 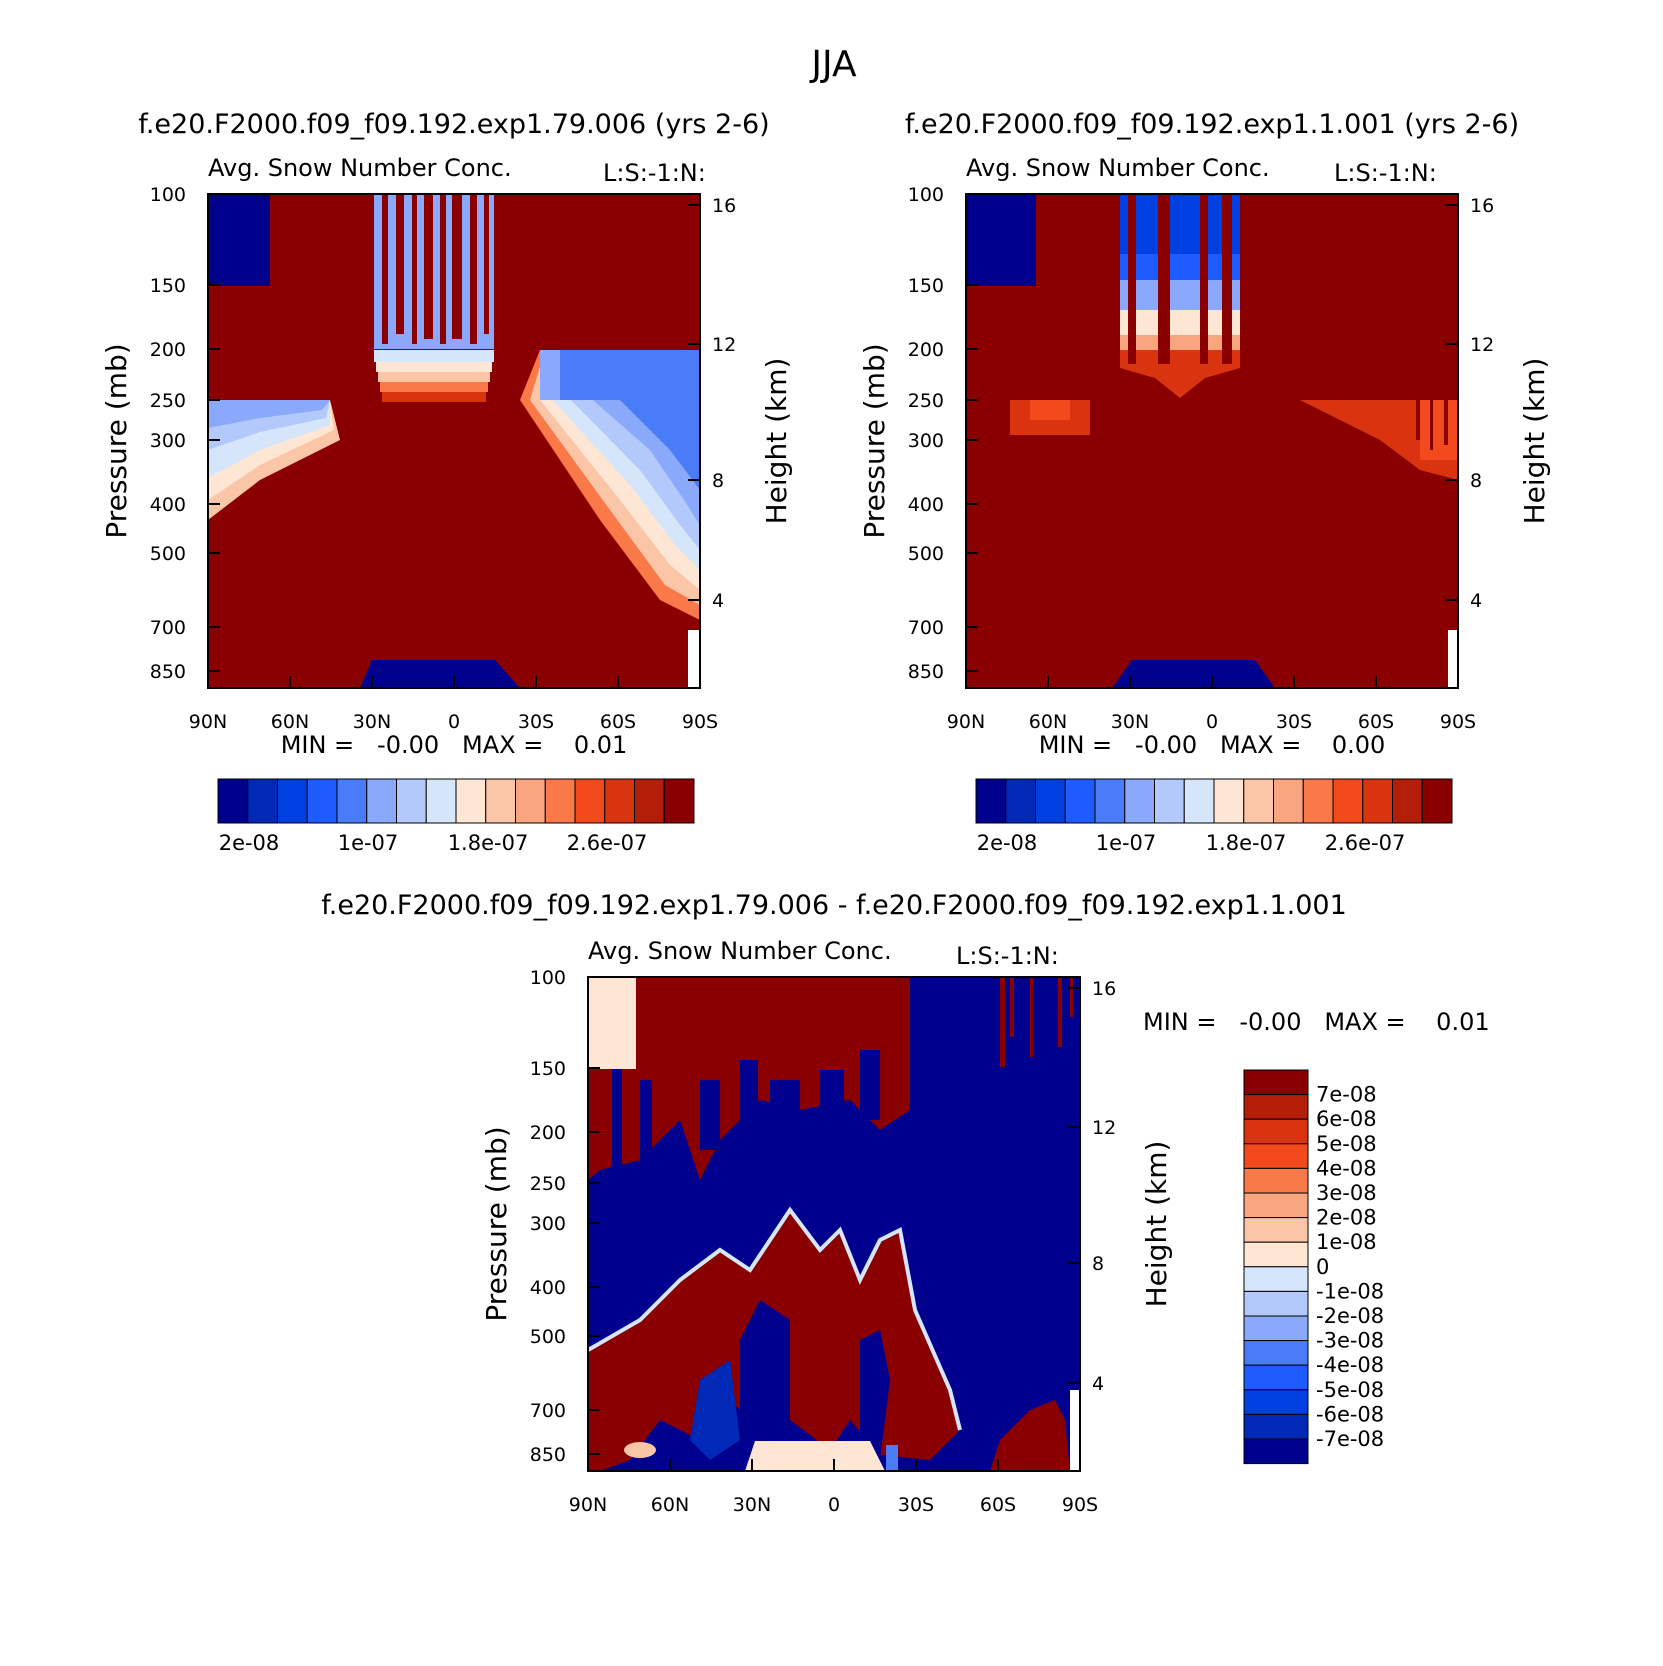 What do you see at coordinates (724, 206) in the screenshot?
I see `panel-a-htick: 16` at bounding box center [724, 206].